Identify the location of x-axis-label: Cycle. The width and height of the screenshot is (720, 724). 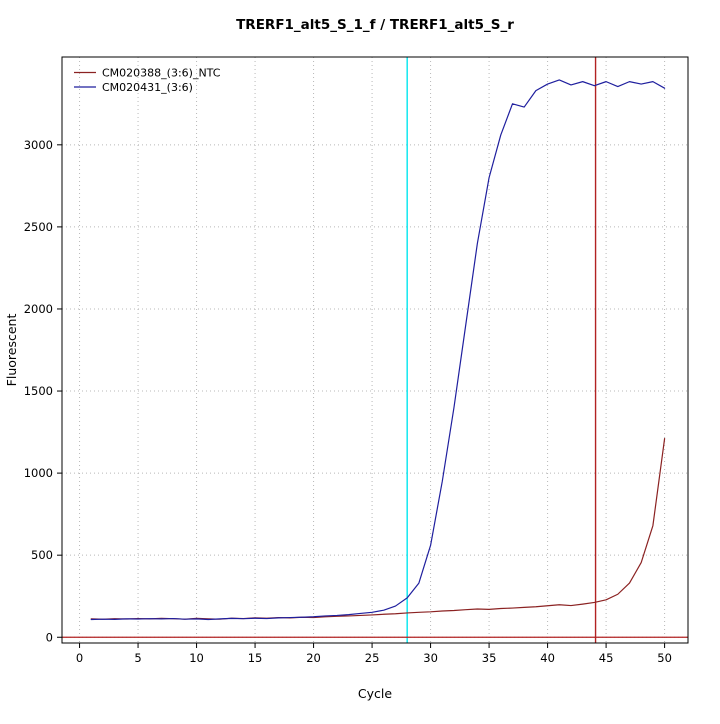
(375, 693).